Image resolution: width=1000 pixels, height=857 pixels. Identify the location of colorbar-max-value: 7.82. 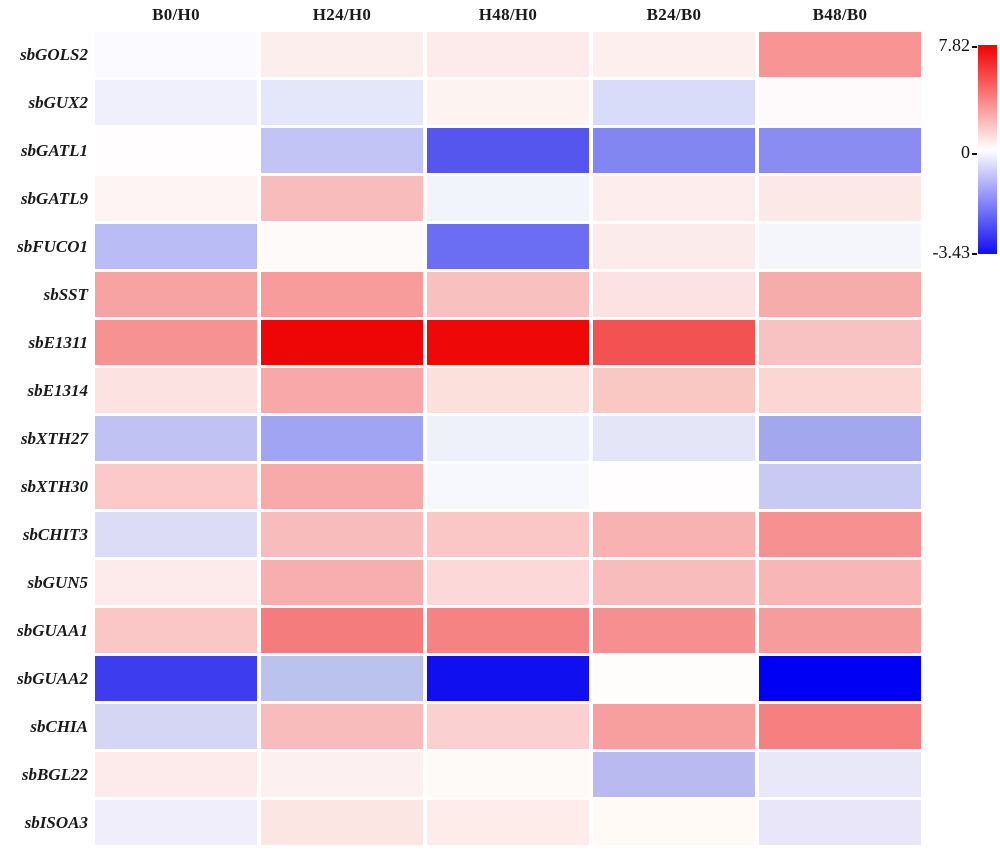
(954, 45).